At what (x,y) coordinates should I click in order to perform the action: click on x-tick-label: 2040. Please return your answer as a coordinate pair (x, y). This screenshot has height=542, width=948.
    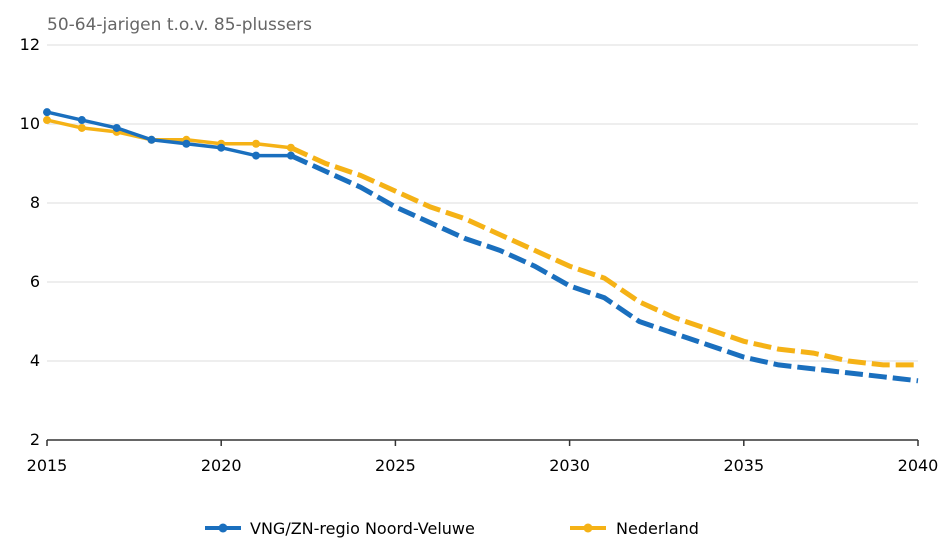
    Looking at the image, I should click on (918, 465).